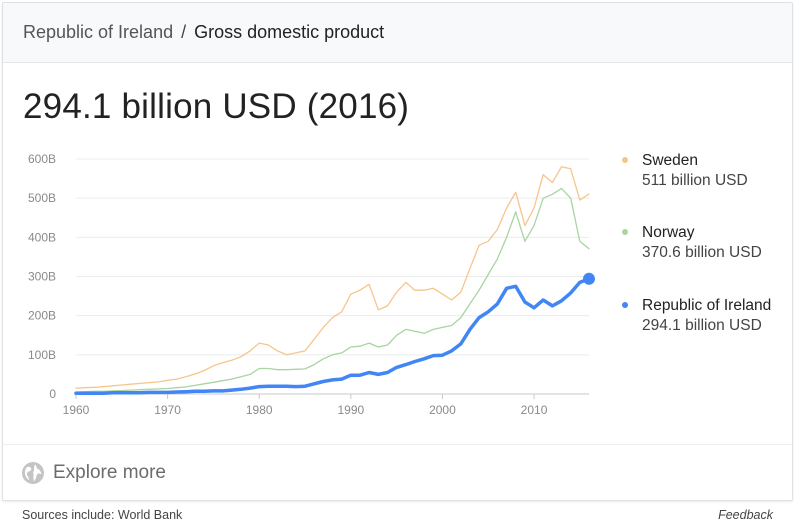 This screenshot has width=797, height=528. I want to click on explore-more-label: Explore more, so click(109, 472).